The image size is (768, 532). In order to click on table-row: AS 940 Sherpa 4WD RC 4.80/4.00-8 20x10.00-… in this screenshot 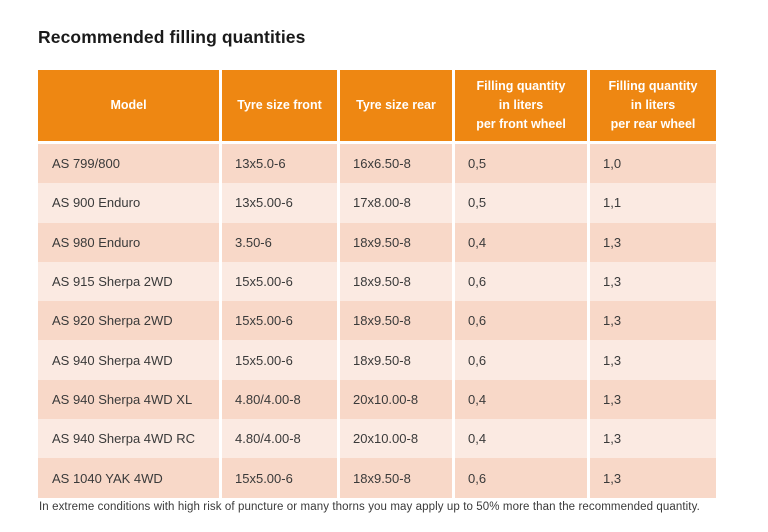, I will do `click(377, 439)`.